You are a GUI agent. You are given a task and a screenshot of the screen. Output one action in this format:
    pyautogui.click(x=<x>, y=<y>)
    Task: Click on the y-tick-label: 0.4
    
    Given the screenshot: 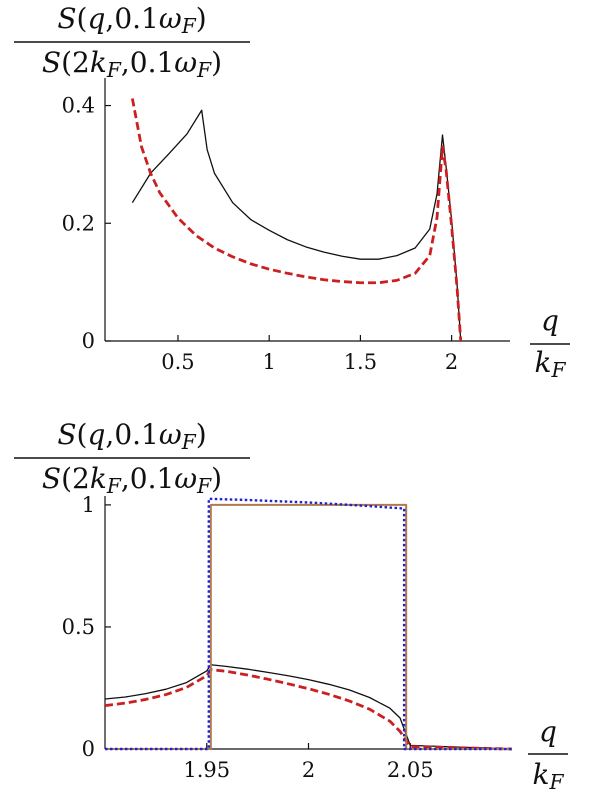 What is the action you would take?
    pyautogui.click(x=78, y=106)
    